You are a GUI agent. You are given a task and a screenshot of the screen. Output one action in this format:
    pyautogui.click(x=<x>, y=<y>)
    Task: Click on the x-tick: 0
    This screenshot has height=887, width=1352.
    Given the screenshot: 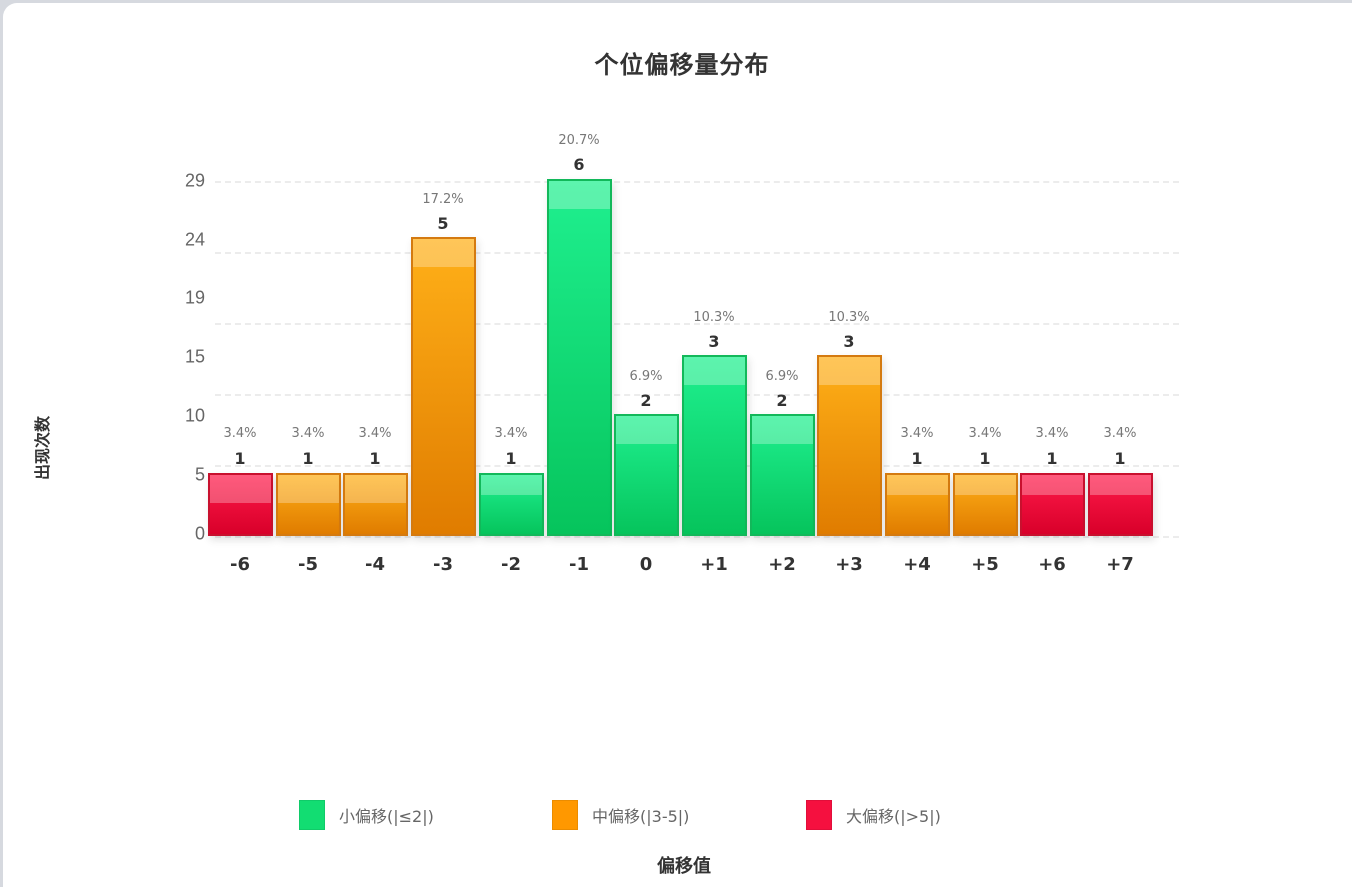 What is the action you would take?
    pyautogui.click(x=646, y=564)
    